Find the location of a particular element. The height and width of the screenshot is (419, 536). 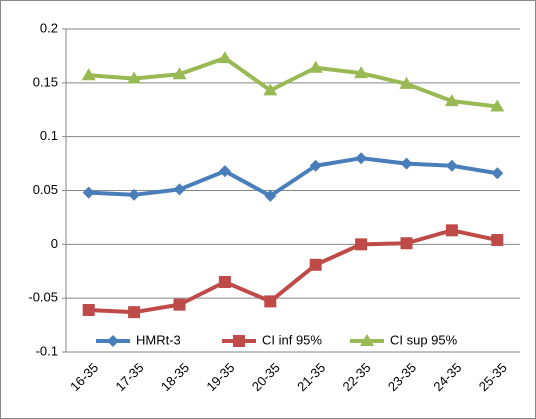

y-tick-label: 0.15 is located at coordinates (45, 81).